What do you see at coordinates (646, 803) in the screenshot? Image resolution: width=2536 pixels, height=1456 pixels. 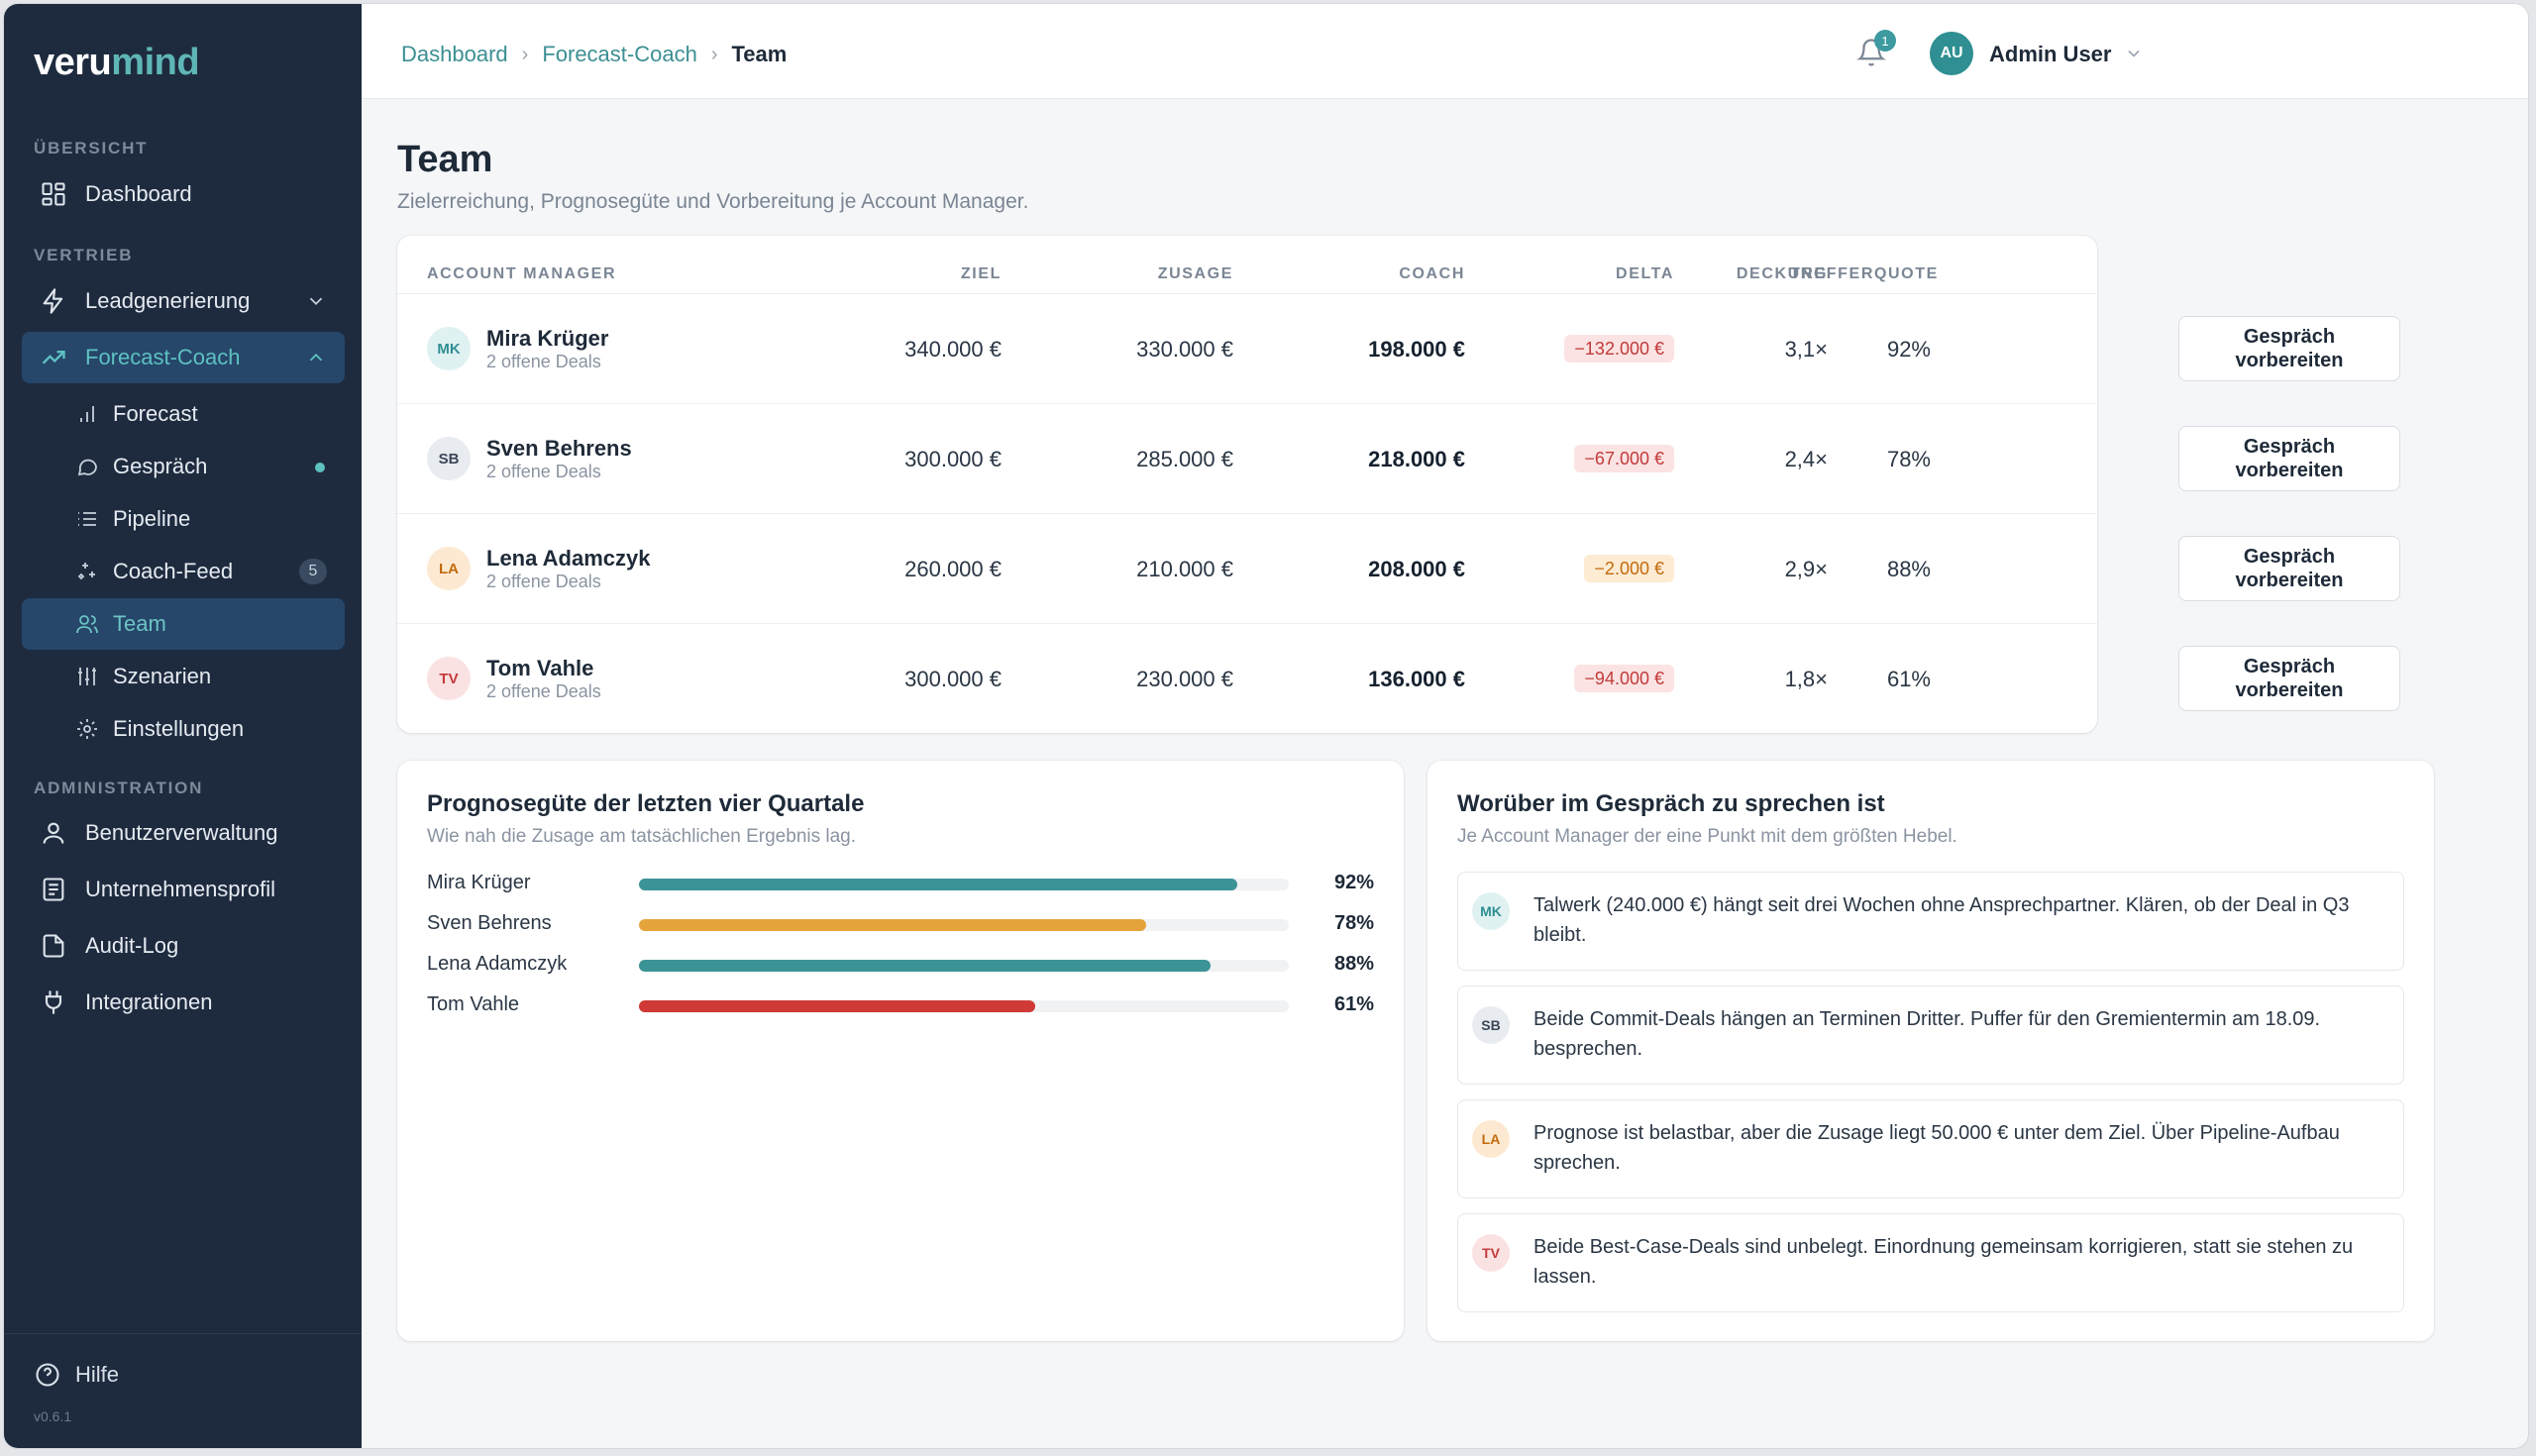 I see `card-title: Prognosegüte der letzten vier Quartale` at bounding box center [646, 803].